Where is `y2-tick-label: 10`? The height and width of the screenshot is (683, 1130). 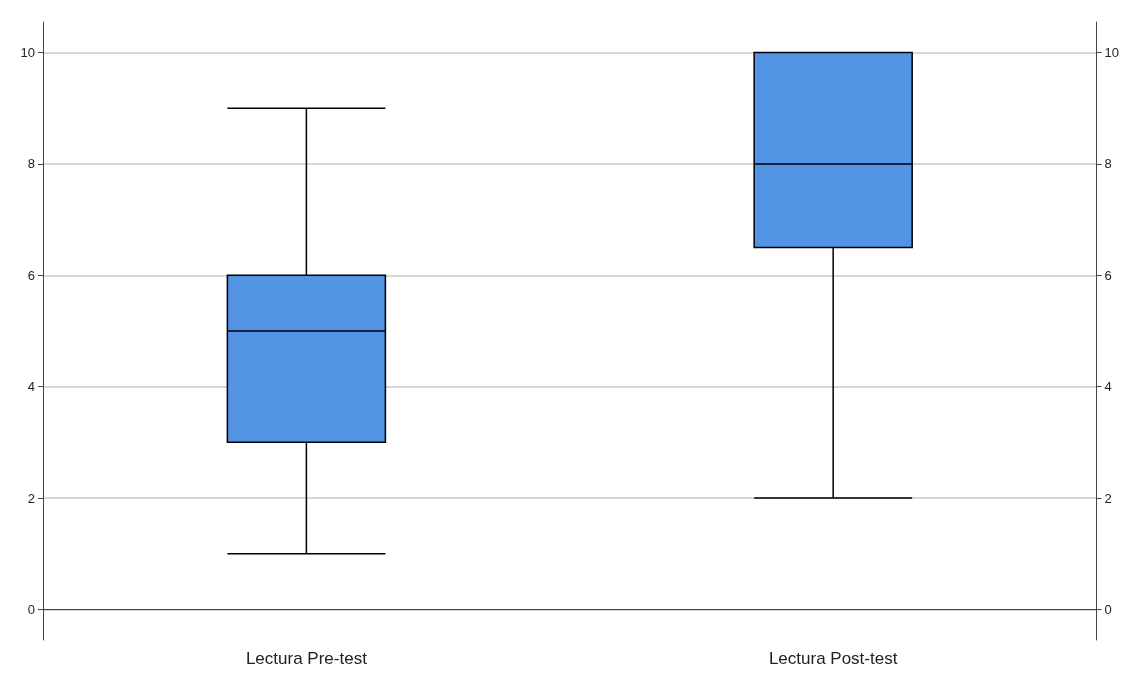 y2-tick-label: 10 is located at coordinates (1112, 53).